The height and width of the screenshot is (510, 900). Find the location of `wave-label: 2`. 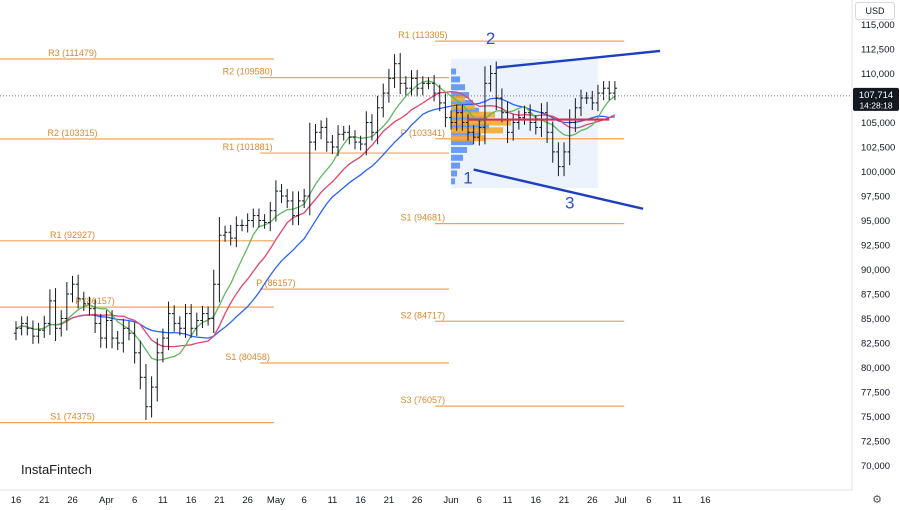

wave-label: 2 is located at coordinates (490, 38).